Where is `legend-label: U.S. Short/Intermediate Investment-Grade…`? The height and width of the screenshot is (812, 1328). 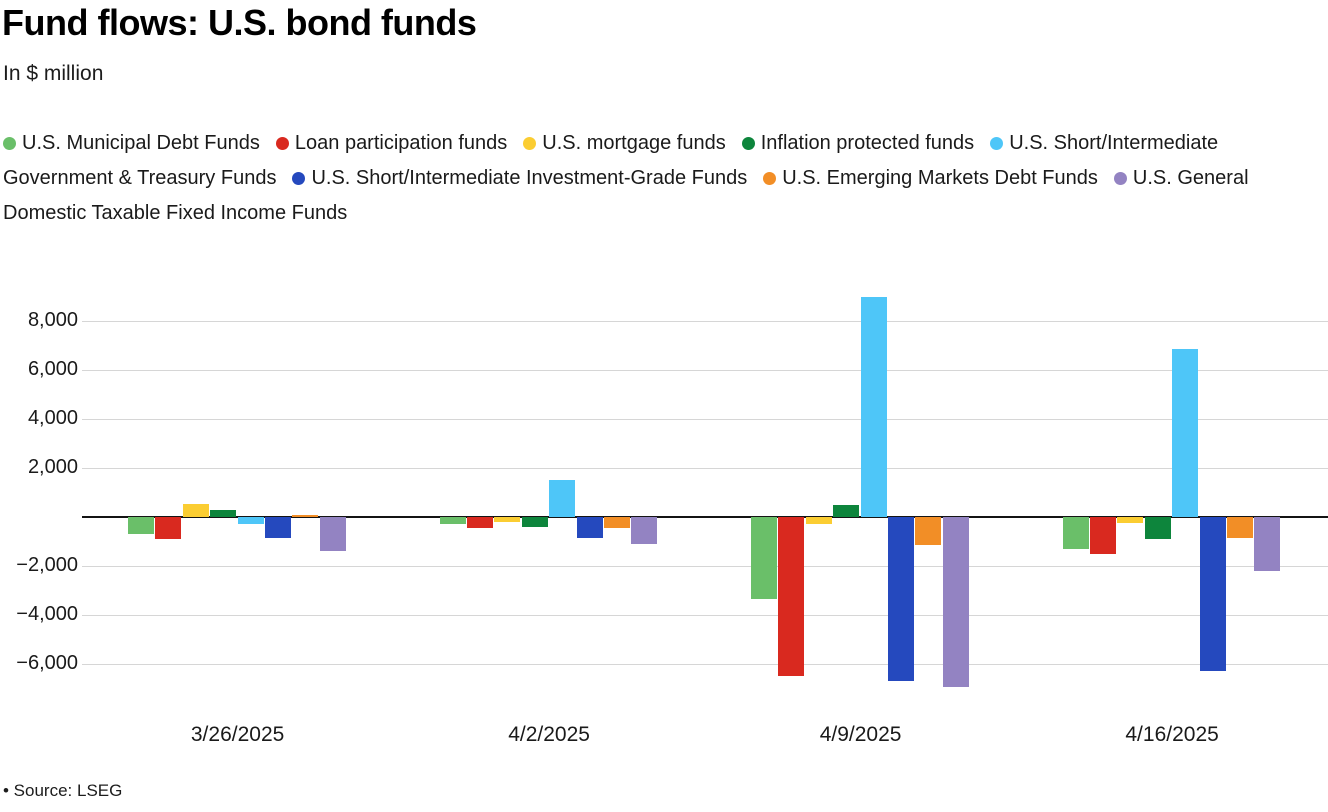 legend-label: U.S. Short/Intermediate Investment-Grade… is located at coordinates (529, 178).